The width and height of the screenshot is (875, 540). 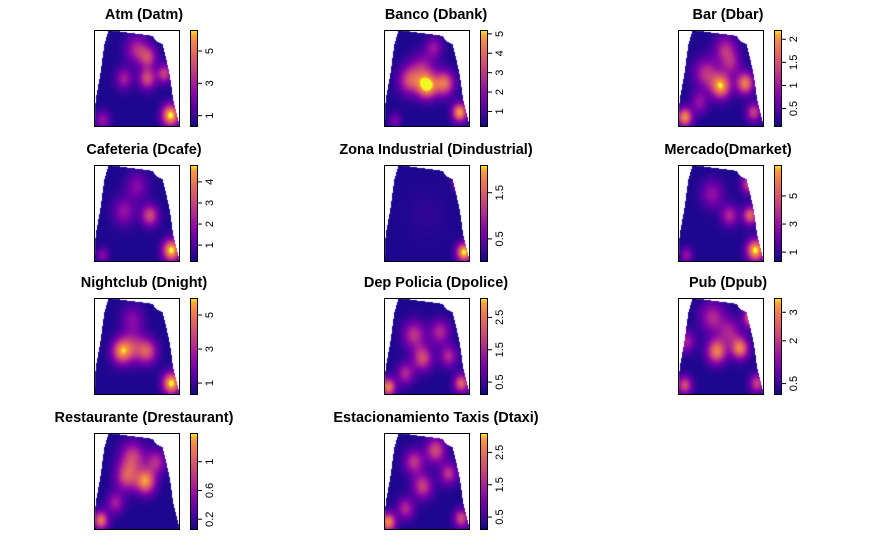 What do you see at coordinates (728, 283) in the screenshot?
I see `panel-title: Pub (Dpub)` at bounding box center [728, 283].